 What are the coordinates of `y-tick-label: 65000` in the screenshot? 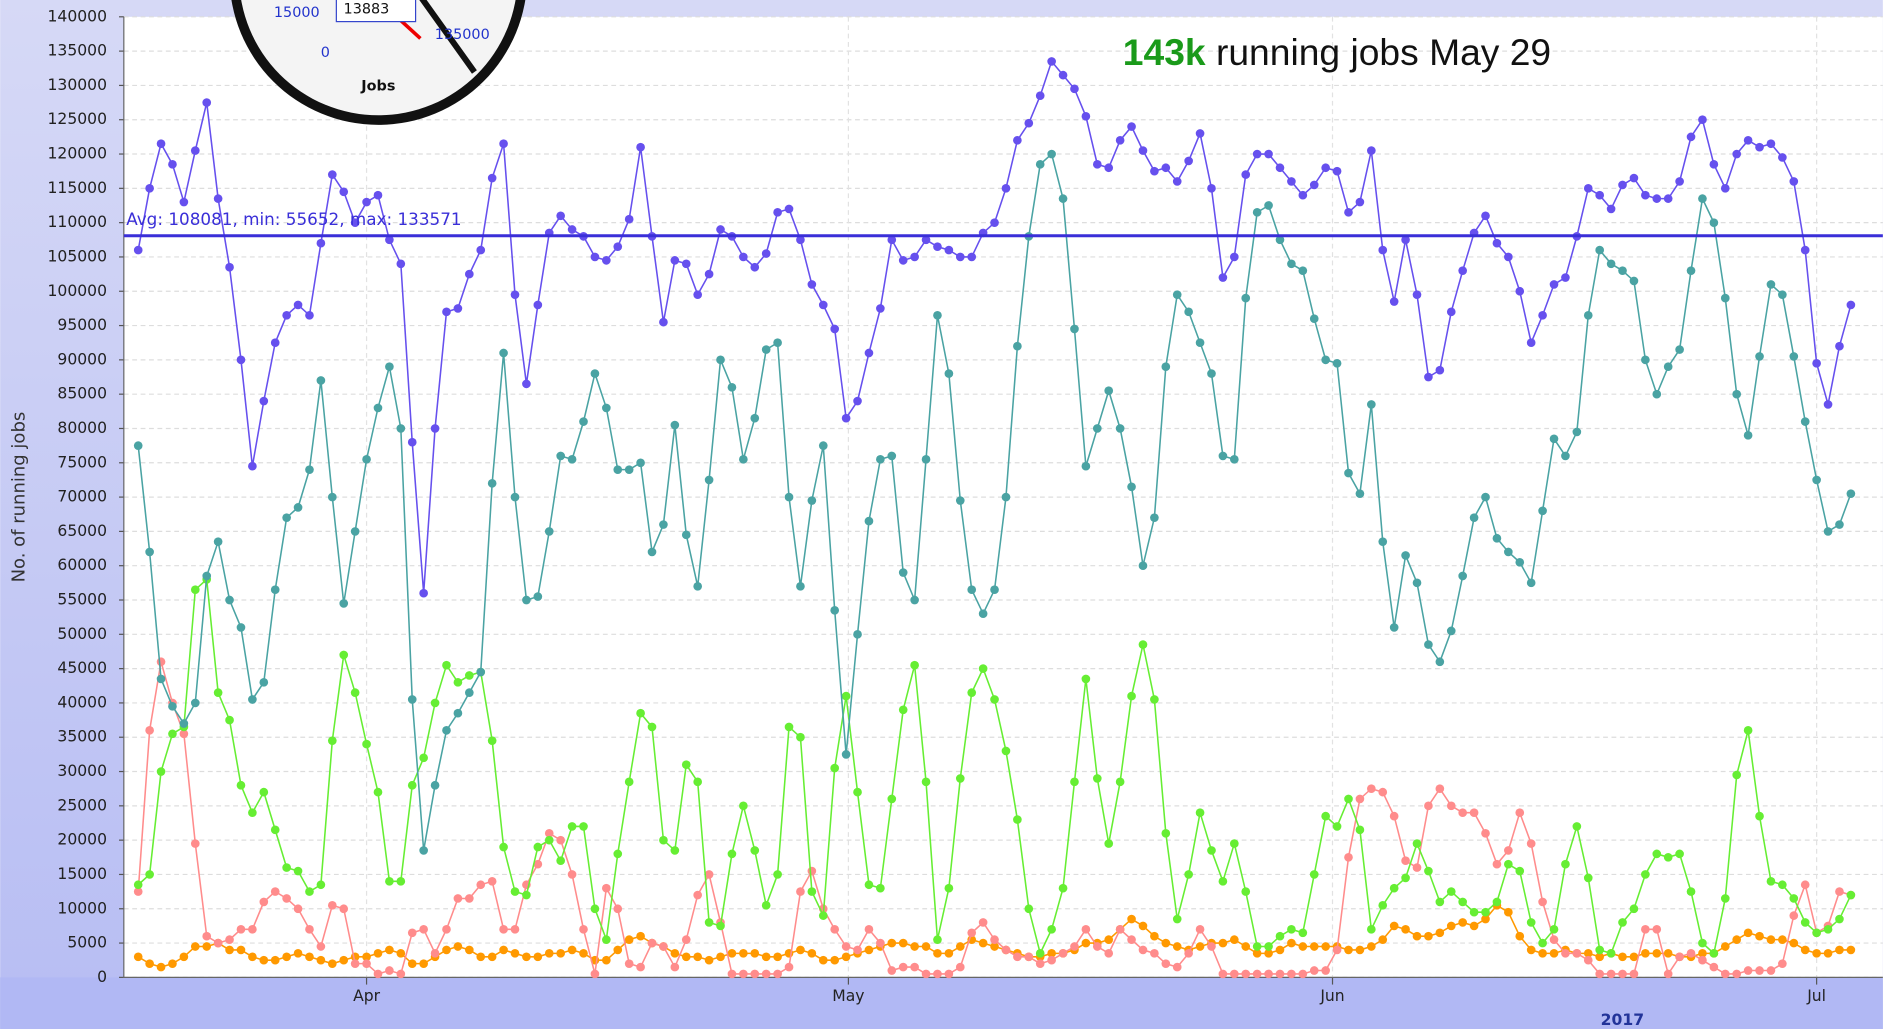 It's located at (82, 531).